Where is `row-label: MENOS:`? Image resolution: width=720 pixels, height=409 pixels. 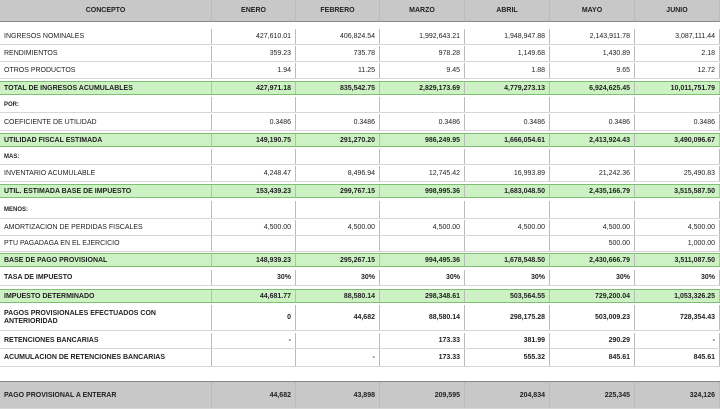
row-label: MENOS: is located at coordinates (106, 209).